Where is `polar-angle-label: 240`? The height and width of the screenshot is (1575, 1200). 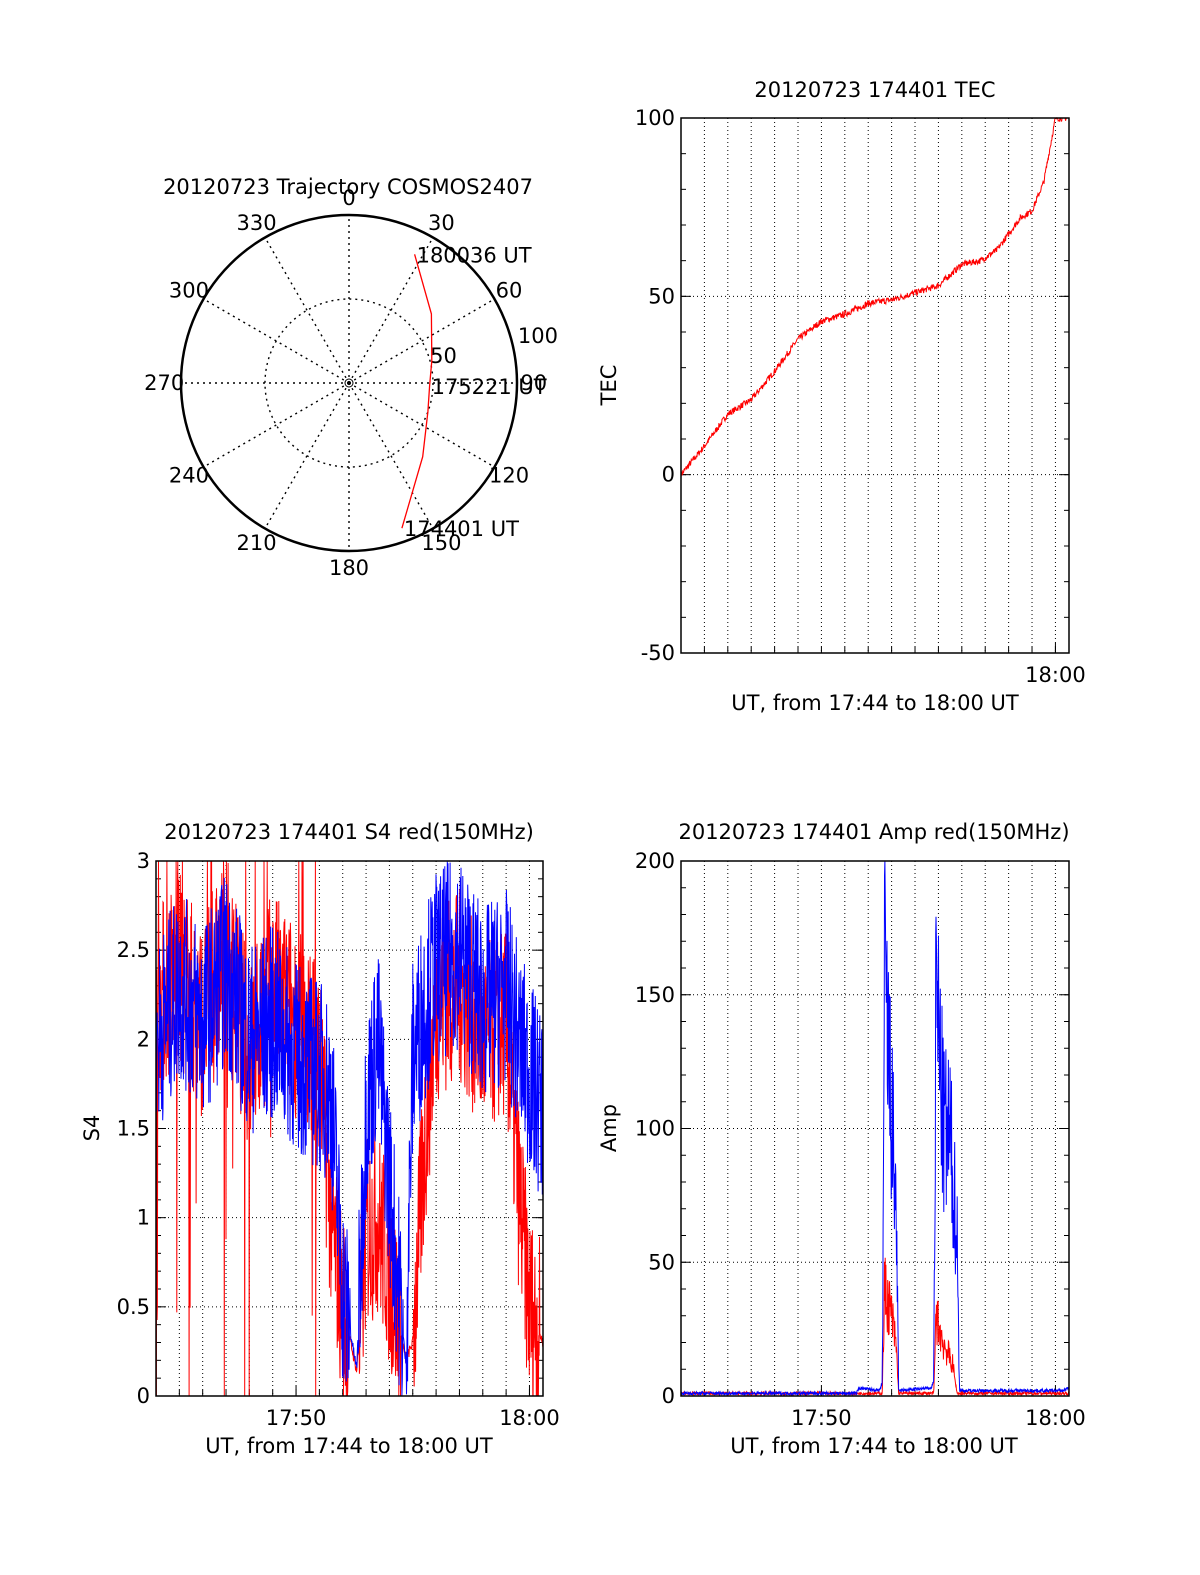 polar-angle-label: 240 is located at coordinates (189, 475).